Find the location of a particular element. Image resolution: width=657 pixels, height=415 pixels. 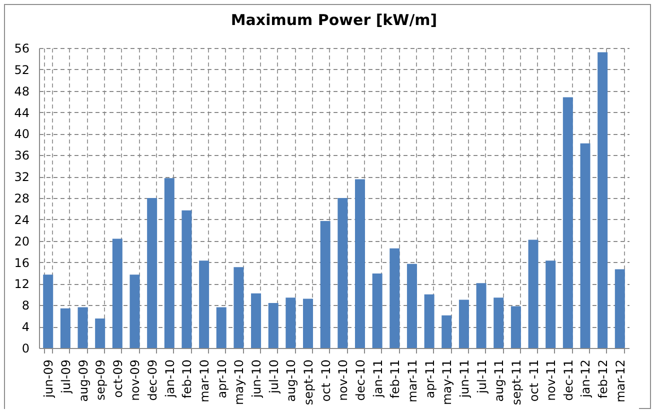

x-tick-label: dec-11 is located at coordinates (568, 380).